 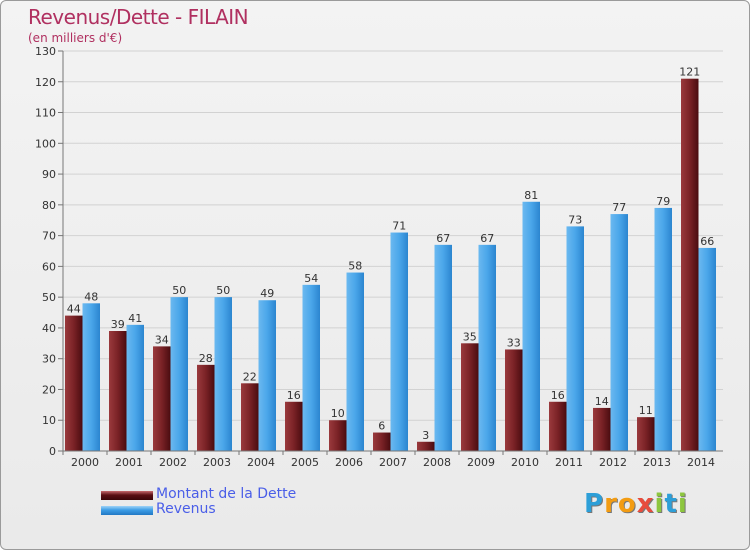 I want to click on data-label-debt: 35, so click(x=470, y=336).